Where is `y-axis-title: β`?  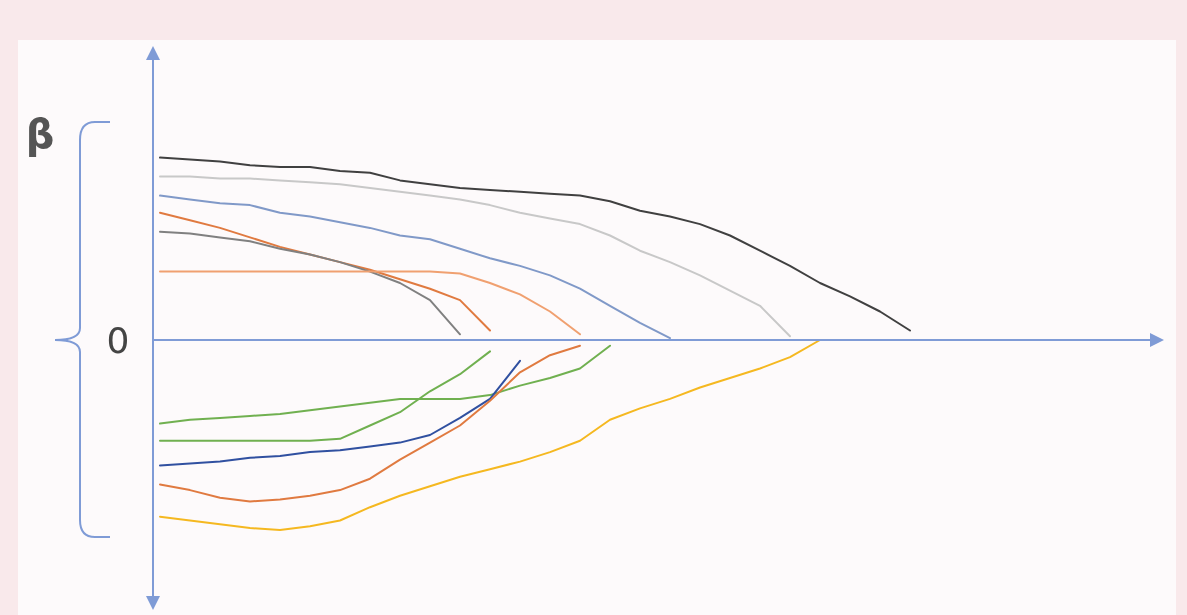
y-axis-title: β is located at coordinates (40, 134).